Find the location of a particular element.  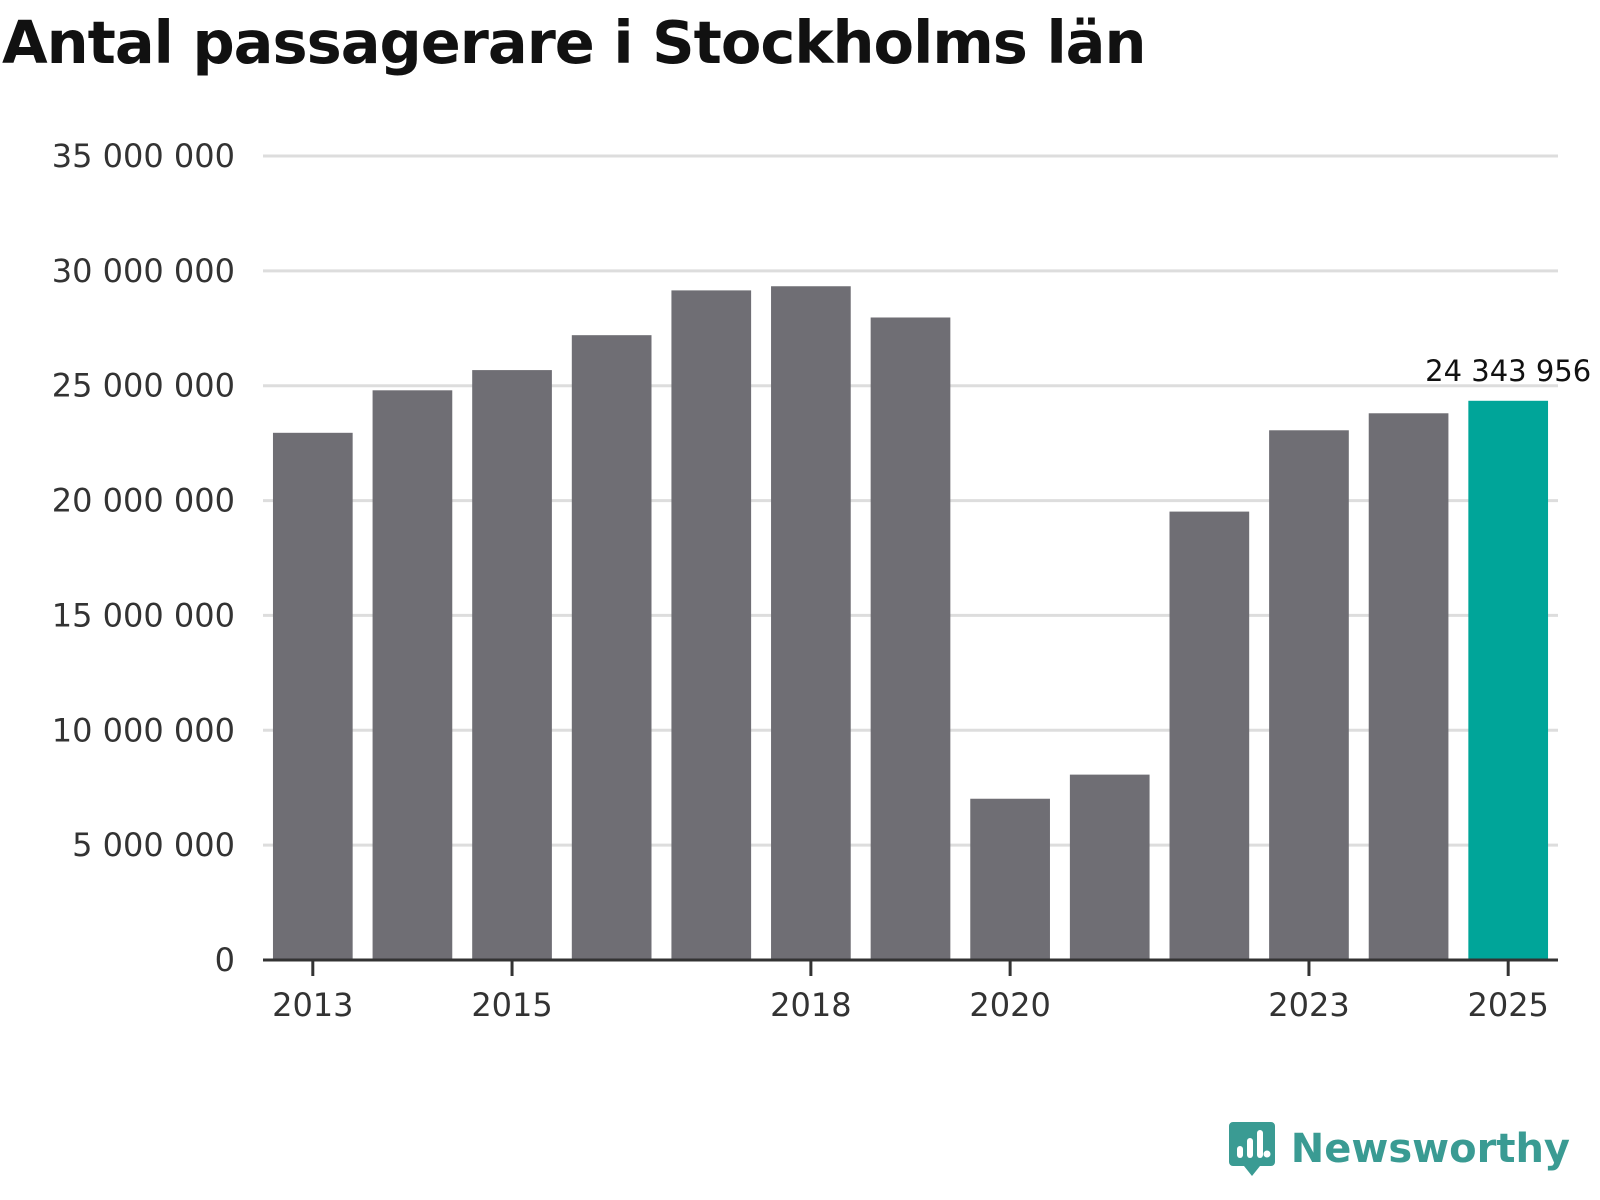

y-tick-label: 15 000 000 is located at coordinates (143, 615).